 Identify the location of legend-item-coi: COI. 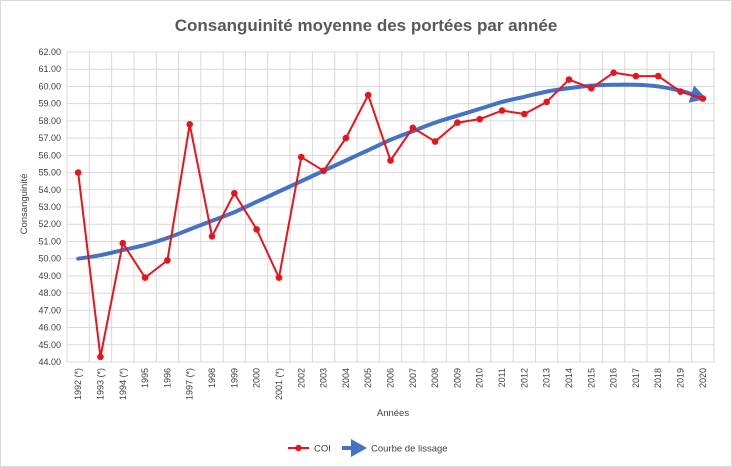
(309, 449).